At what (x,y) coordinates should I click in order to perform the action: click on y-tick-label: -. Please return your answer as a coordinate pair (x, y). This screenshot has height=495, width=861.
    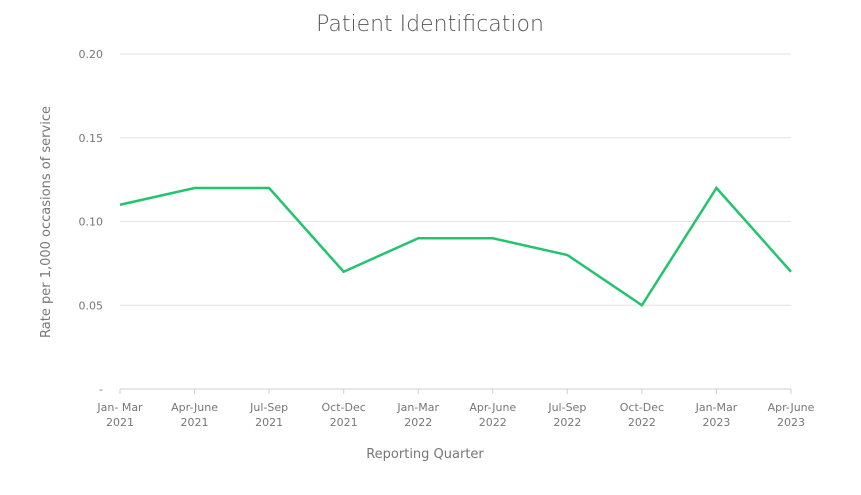
    Looking at the image, I should click on (101, 389).